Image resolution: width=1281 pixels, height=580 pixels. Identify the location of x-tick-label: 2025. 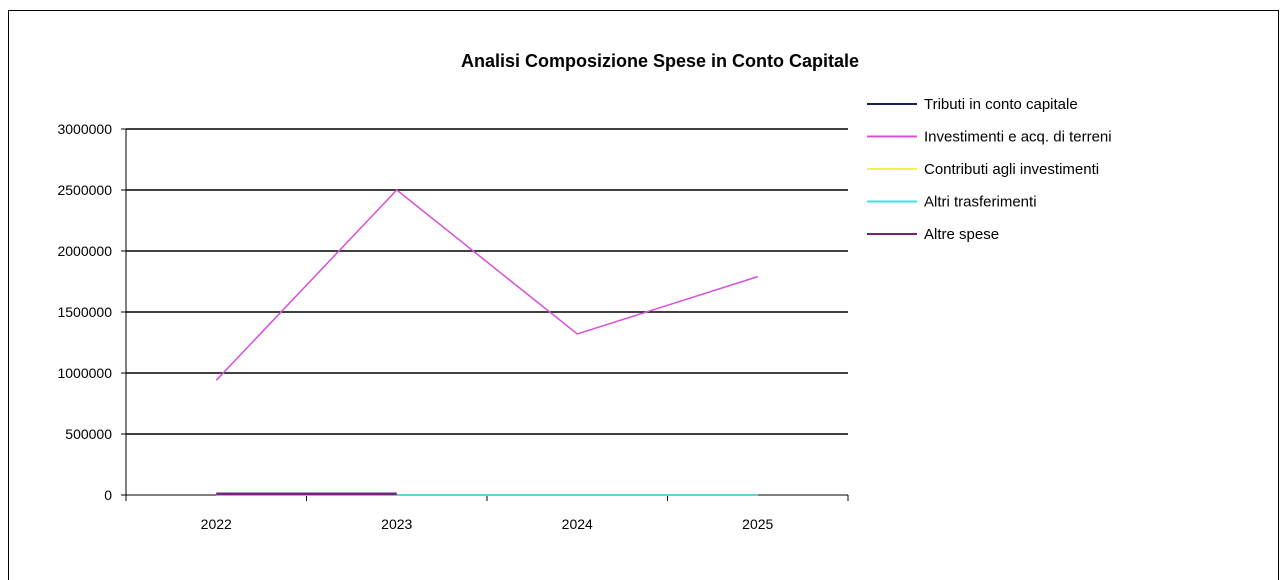
(757, 524).